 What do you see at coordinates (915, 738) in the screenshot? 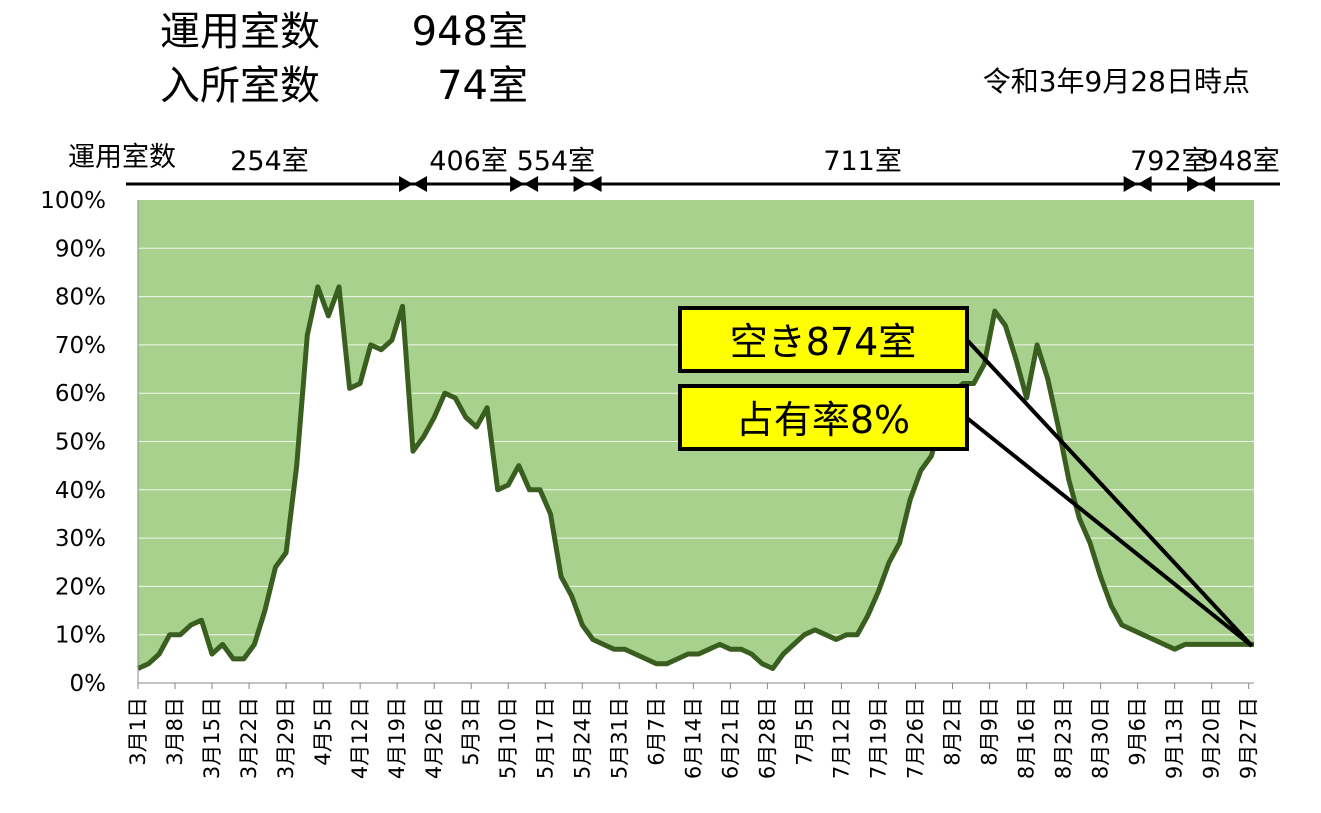
I see `x-tick-label: 7月26日` at bounding box center [915, 738].